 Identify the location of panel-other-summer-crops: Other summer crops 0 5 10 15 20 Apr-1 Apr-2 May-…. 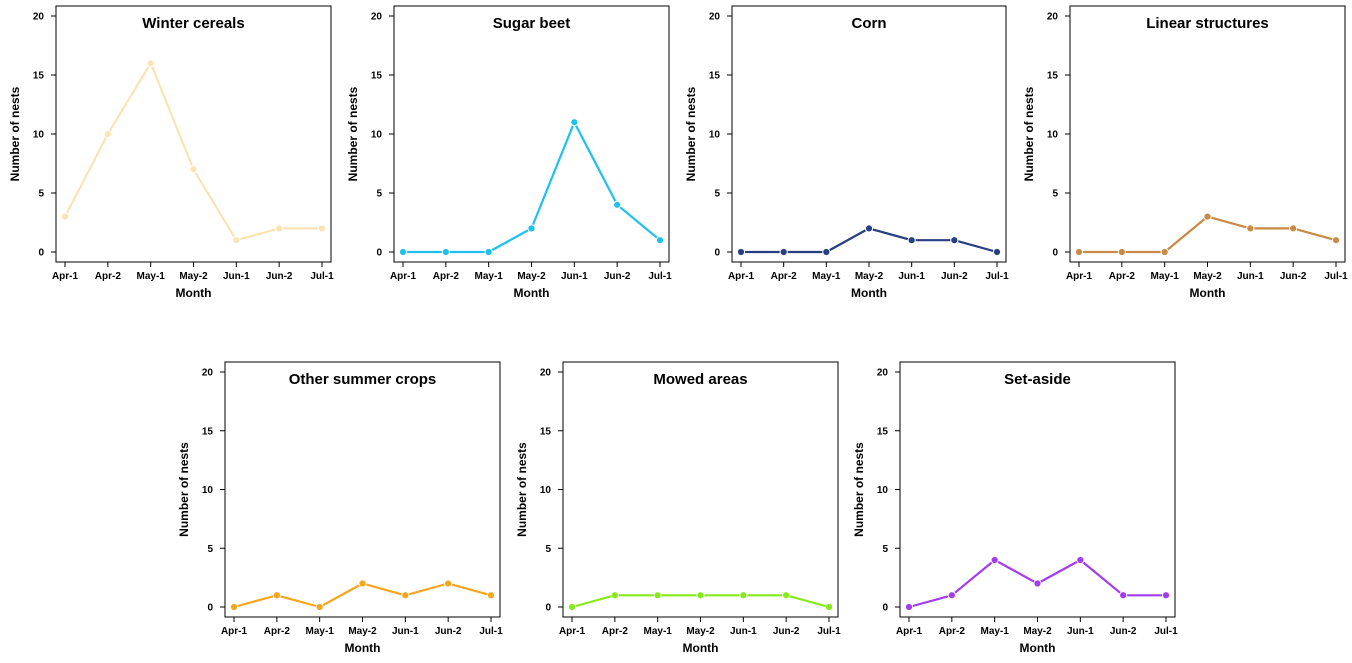
(340, 508).